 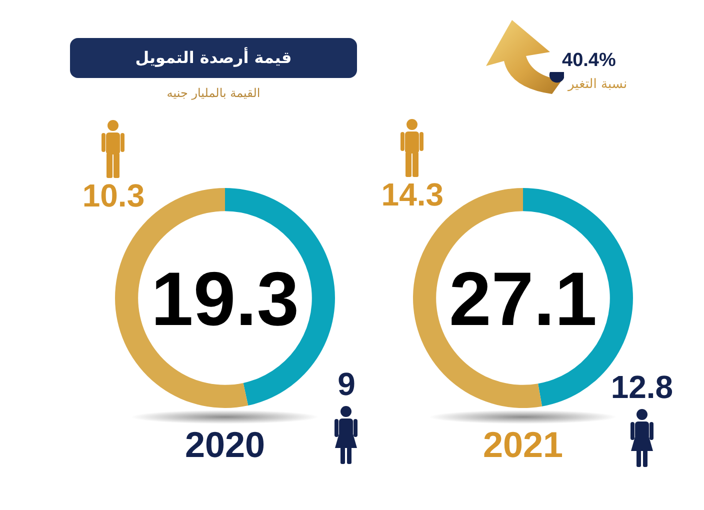 I want to click on data-label: 9, so click(x=347, y=384).